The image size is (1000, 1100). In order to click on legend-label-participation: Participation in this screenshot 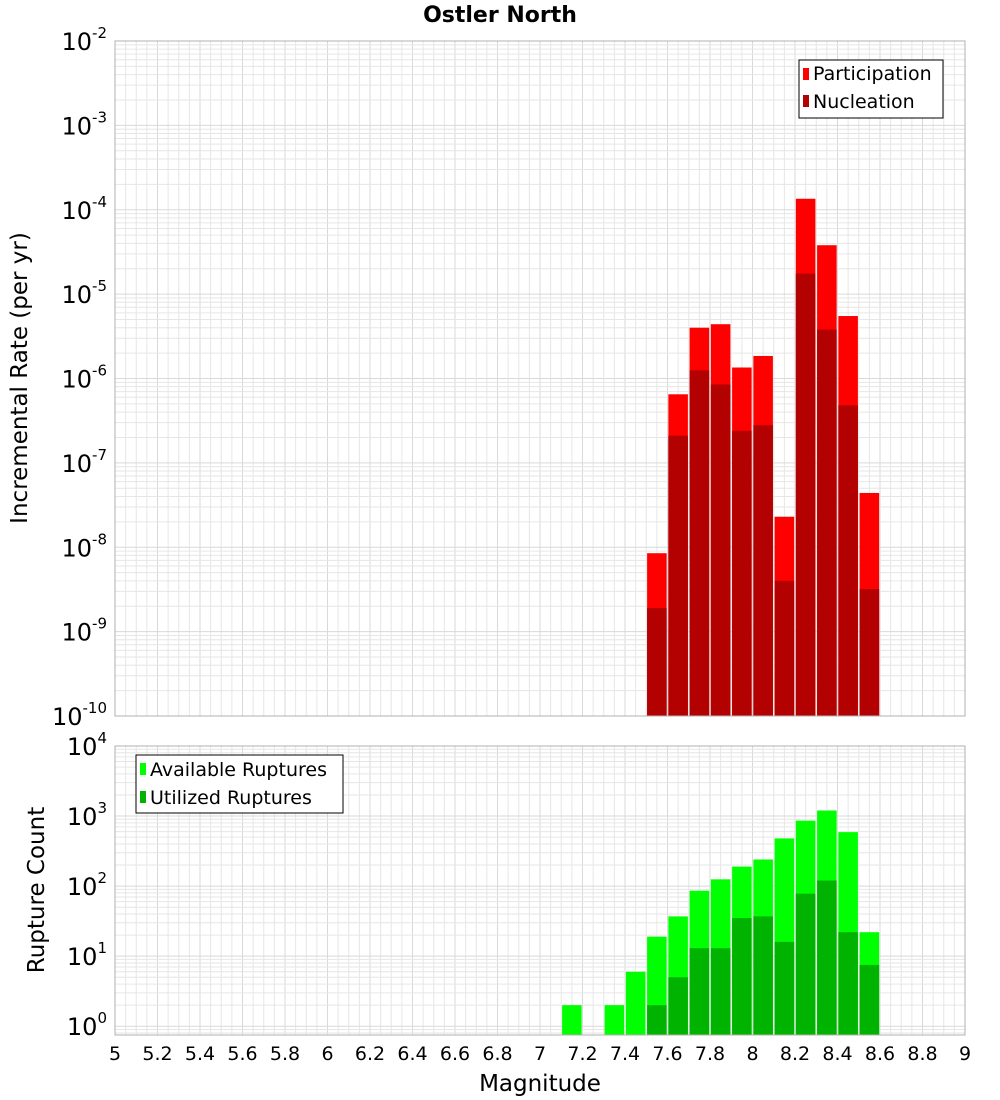, I will do `click(872, 74)`.